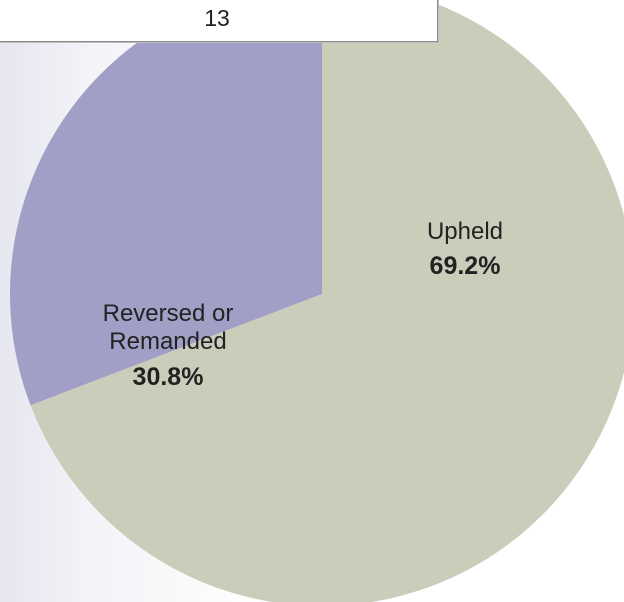  What do you see at coordinates (168, 376) in the screenshot?
I see `slice-value-reversed: 30.8%` at bounding box center [168, 376].